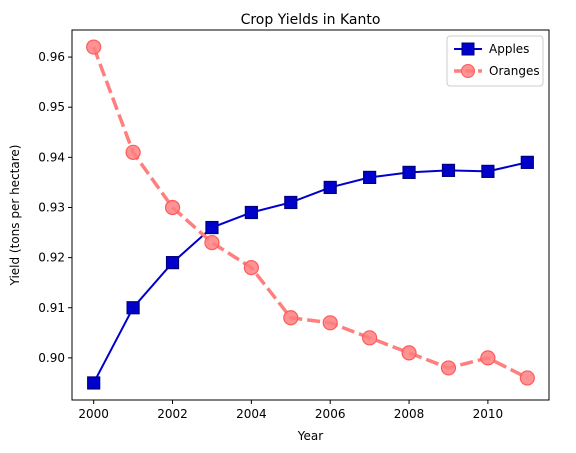 This screenshot has height=453, width=576. What do you see at coordinates (310, 436) in the screenshot?
I see `x-axis-label: Year` at bounding box center [310, 436].